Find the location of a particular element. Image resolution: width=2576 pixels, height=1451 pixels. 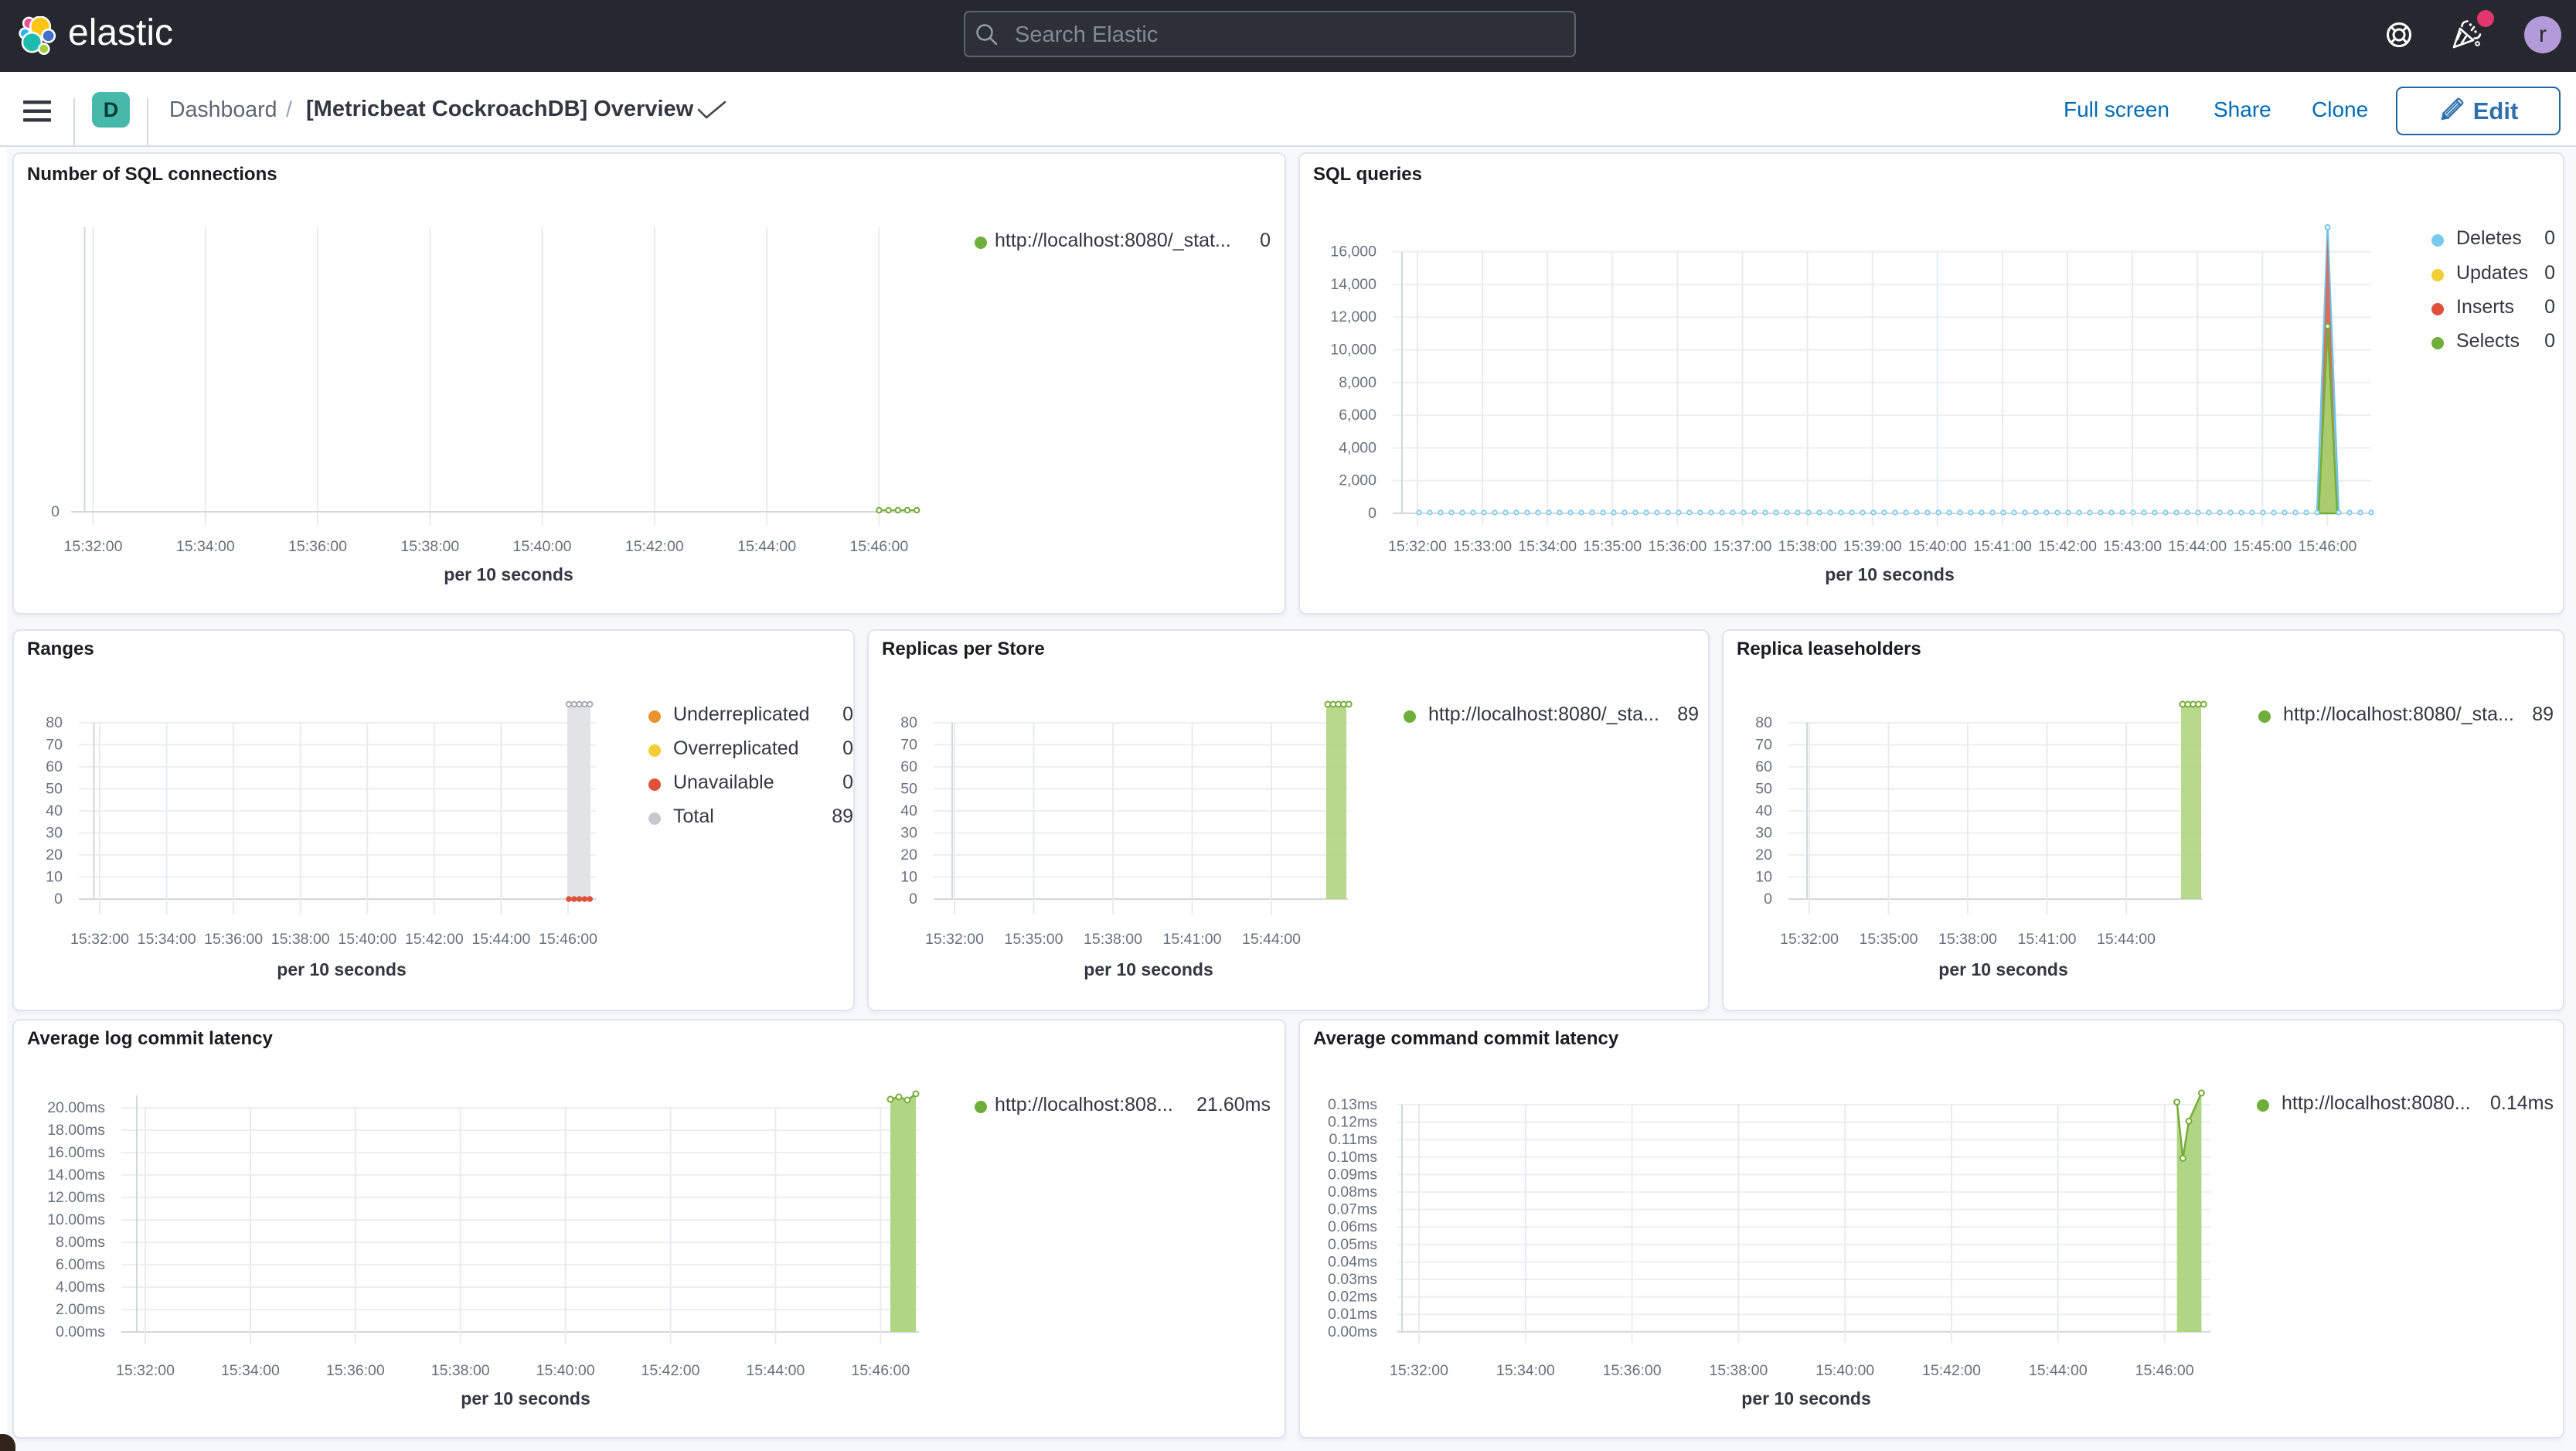

svg-text: 0.03ms is located at coordinates (1352, 1279).